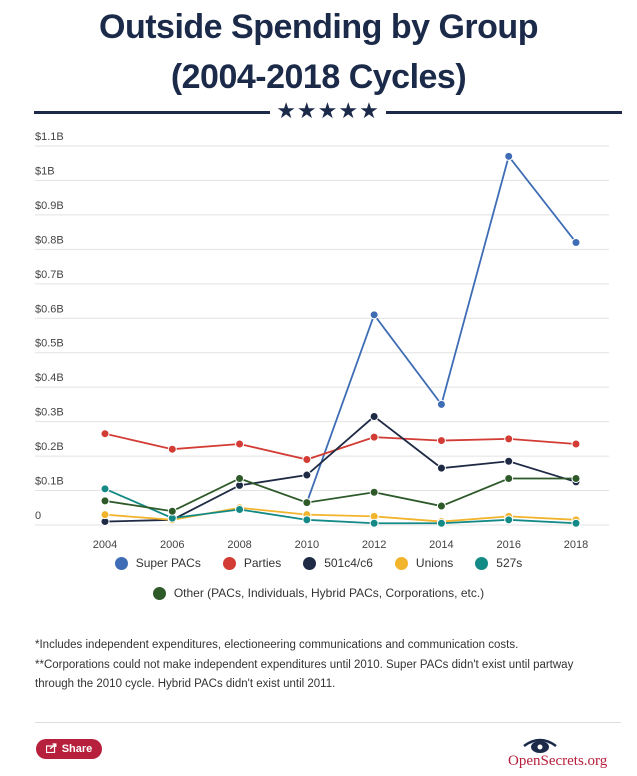 This screenshot has width=637, height=776. I want to click on legend-item: 501c4/c6, so click(338, 563).